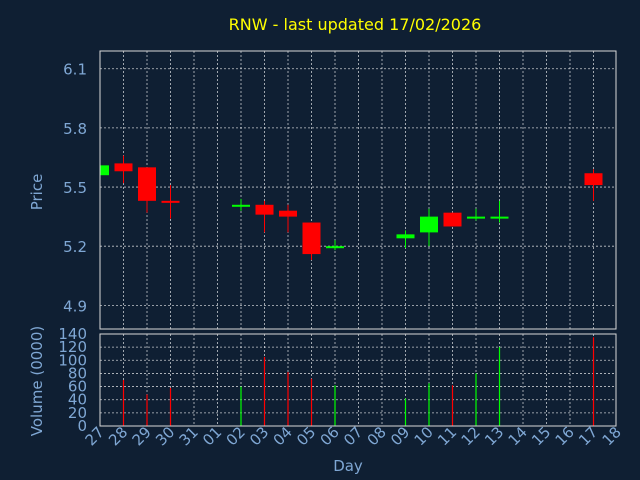  Describe the element at coordinates (77, 373) in the screenshot. I see `volume-tick-label: 80` at that location.